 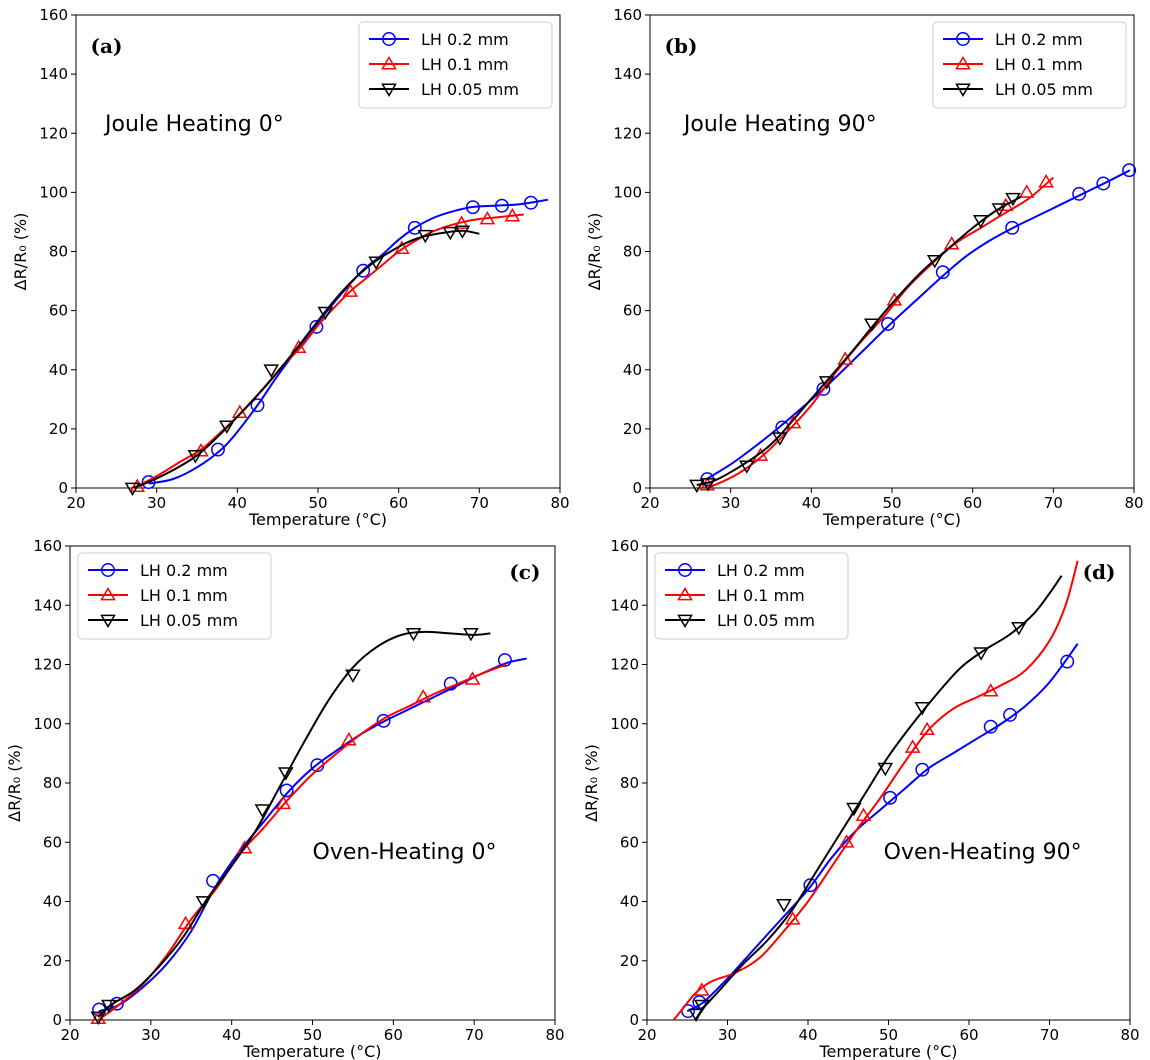 What do you see at coordinates (107, 46) in the screenshot?
I see `panel-label: (a)` at bounding box center [107, 46].